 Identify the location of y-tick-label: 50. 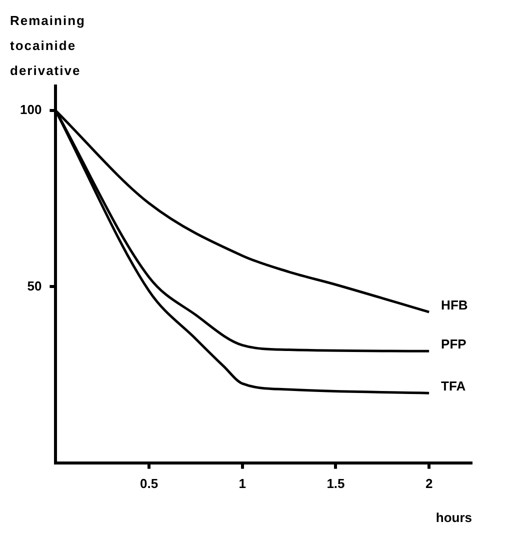
(34, 286).